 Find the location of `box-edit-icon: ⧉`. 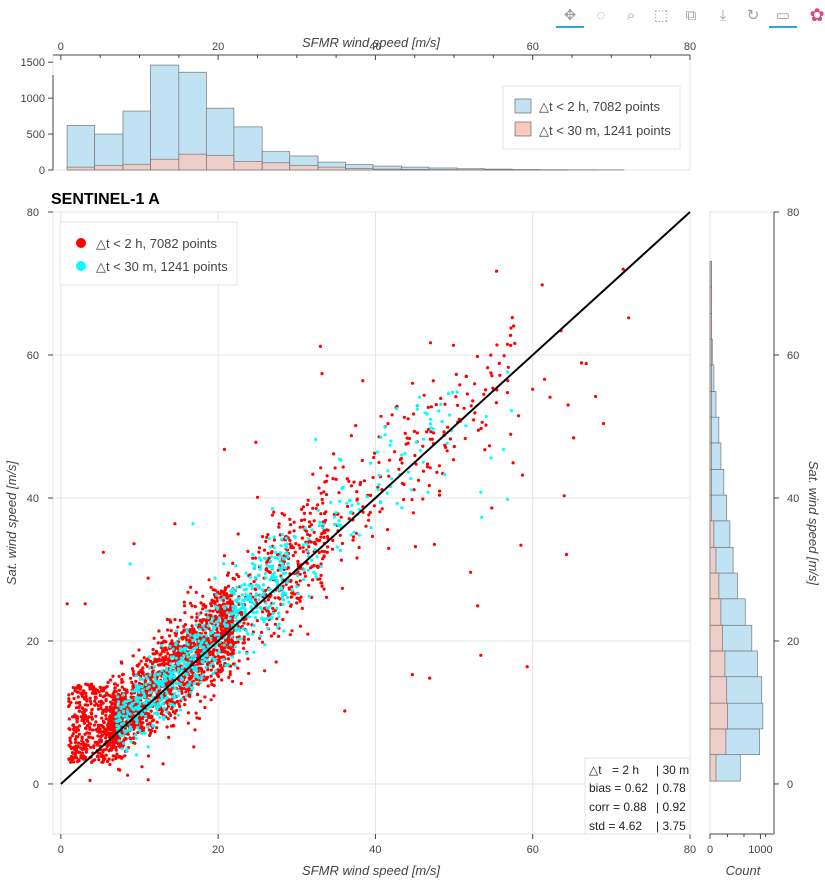

box-edit-icon: ⧉ is located at coordinates (691, 15).